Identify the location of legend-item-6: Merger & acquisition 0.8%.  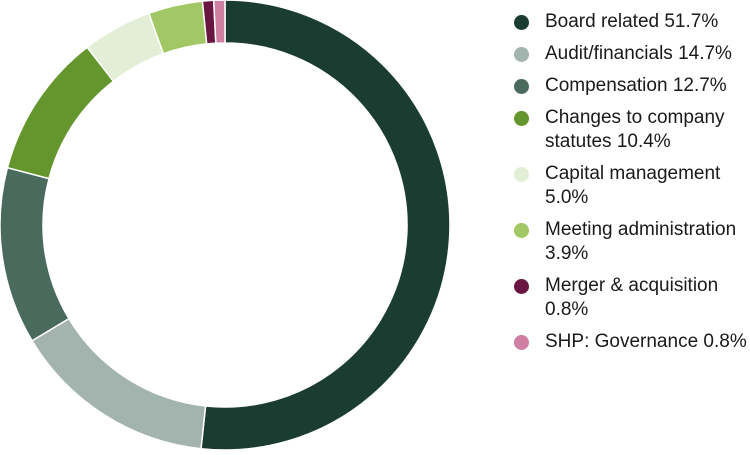
(632, 298).